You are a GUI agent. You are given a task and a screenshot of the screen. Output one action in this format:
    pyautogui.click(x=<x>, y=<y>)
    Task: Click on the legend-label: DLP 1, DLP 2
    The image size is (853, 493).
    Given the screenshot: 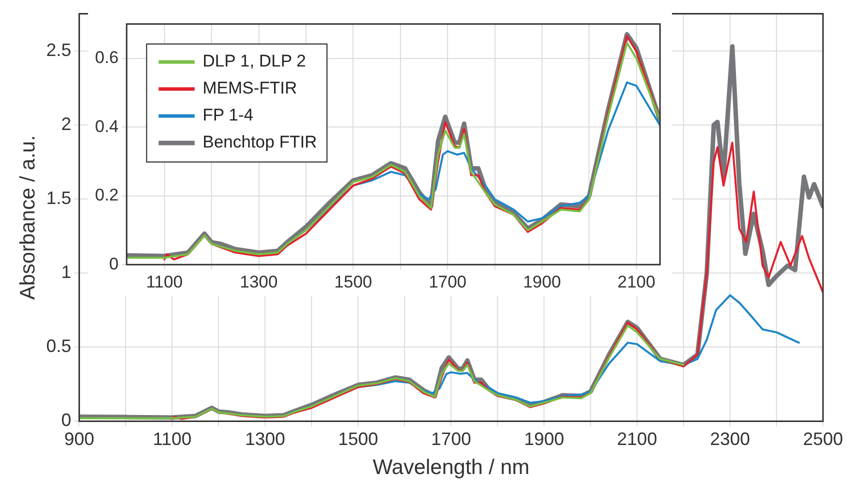 What is the action you would take?
    pyautogui.click(x=254, y=61)
    